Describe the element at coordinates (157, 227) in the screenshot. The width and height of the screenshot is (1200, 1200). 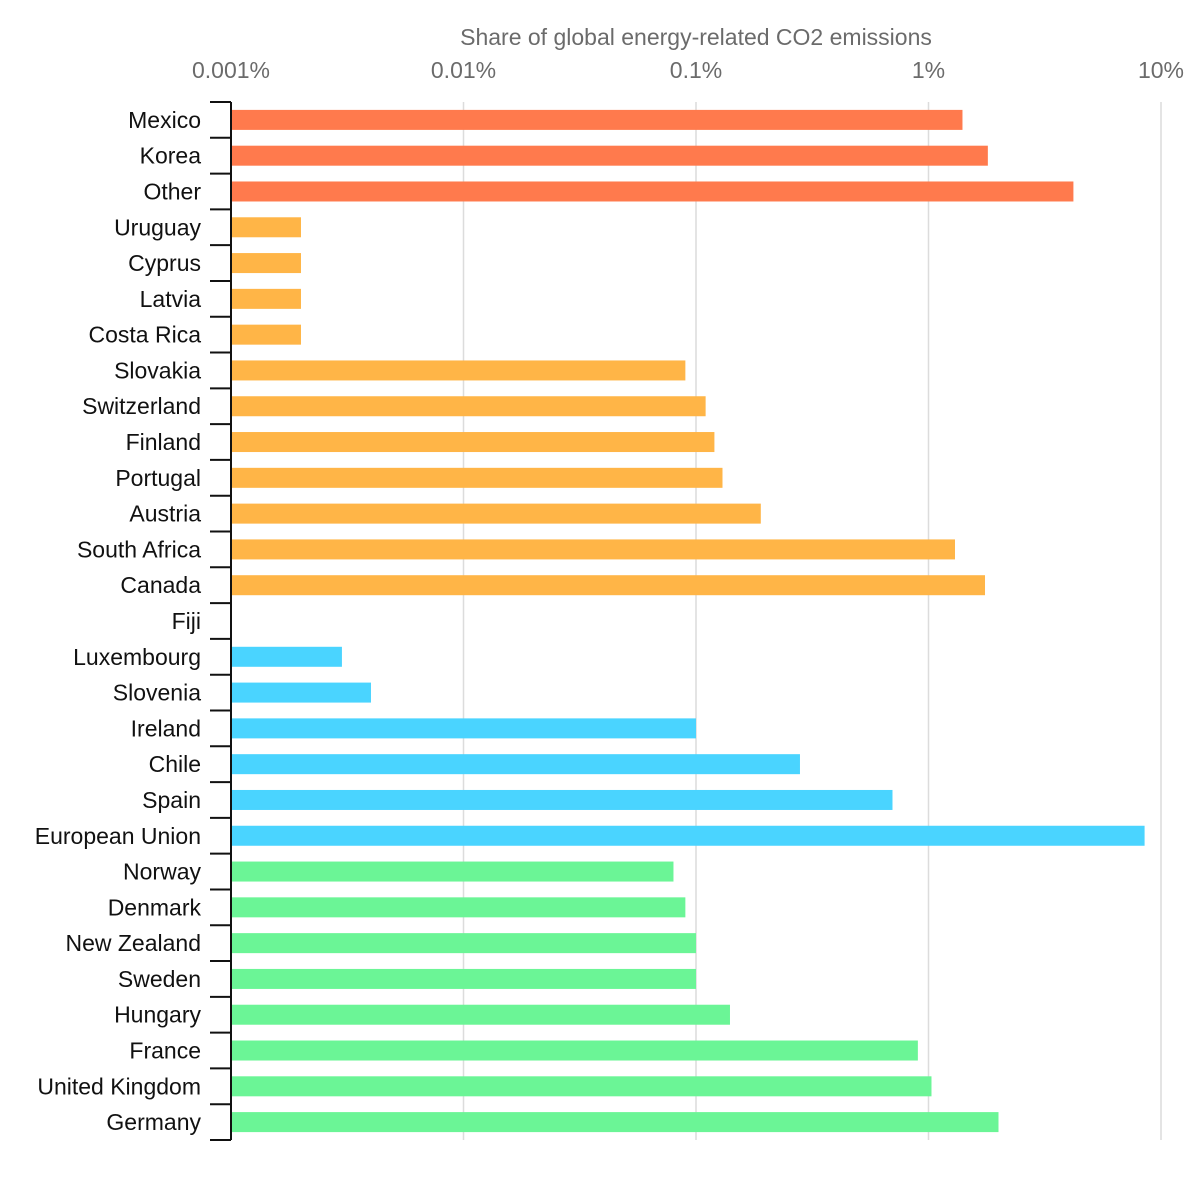
I see `y-tick-label: Uruguay` at that location.